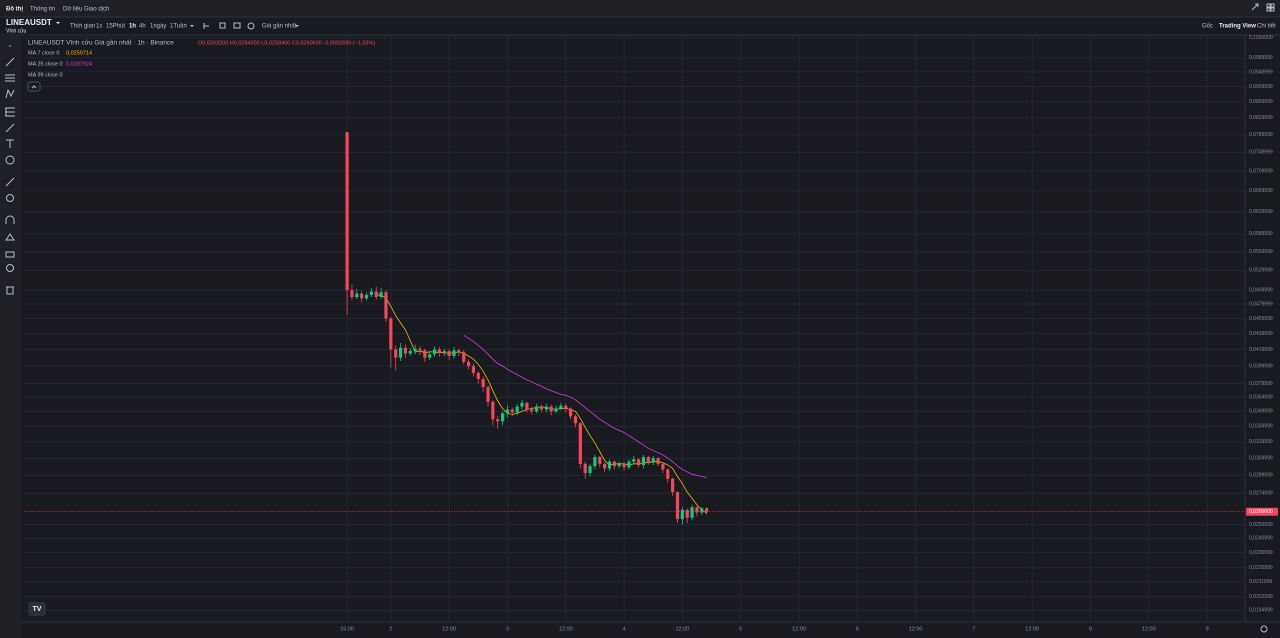 The image size is (1280, 638). What do you see at coordinates (10, 143) in the screenshot?
I see `text-tool` at bounding box center [10, 143].